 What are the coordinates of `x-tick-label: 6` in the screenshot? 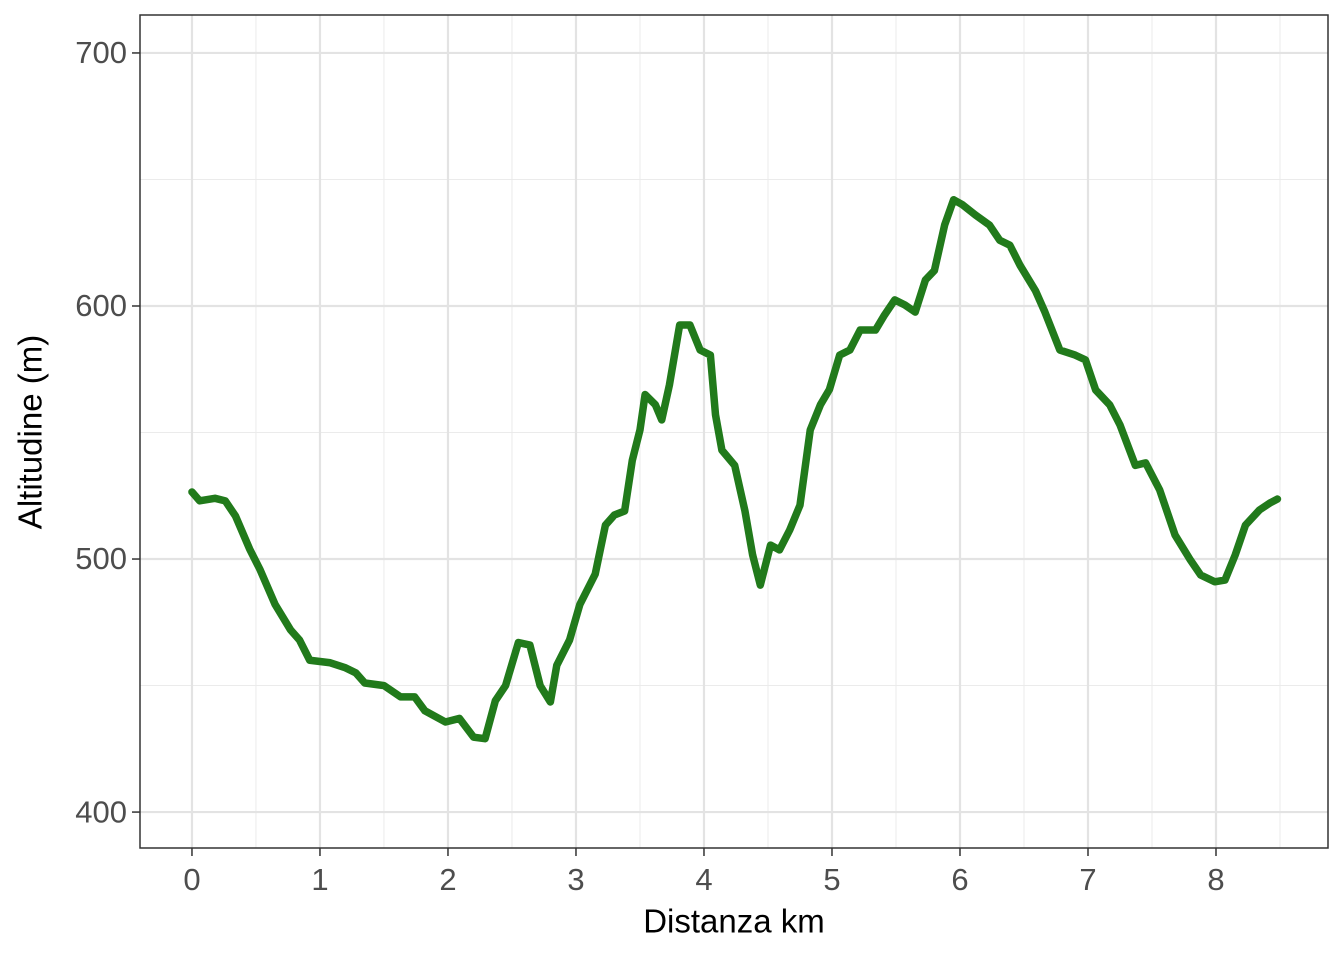 It's located at (959, 879).